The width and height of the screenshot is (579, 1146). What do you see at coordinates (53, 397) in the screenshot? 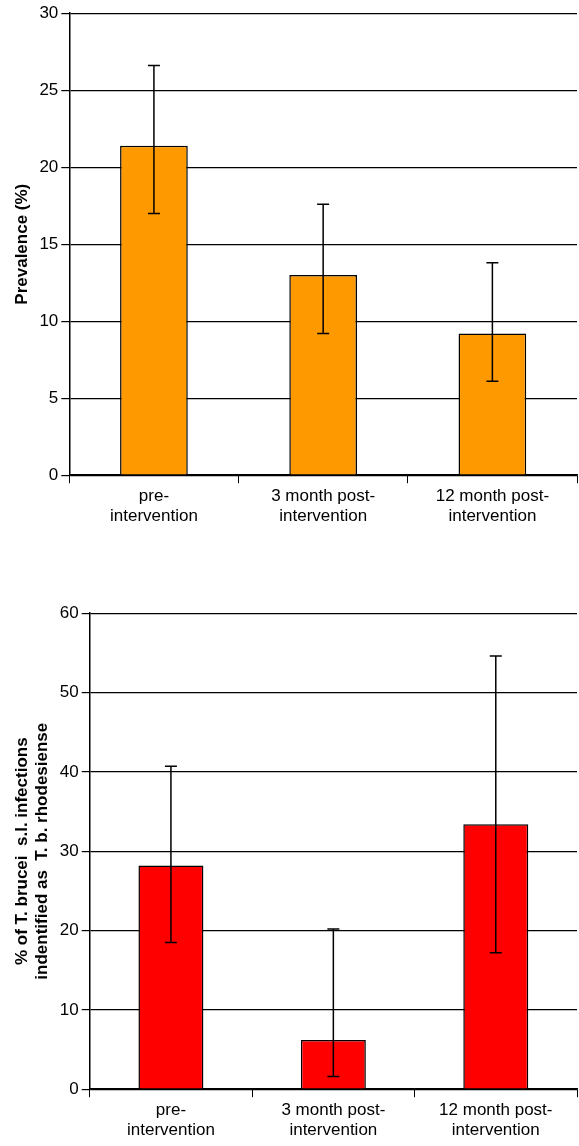
I see `y-tick-label: 5` at bounding box center [53, 397].